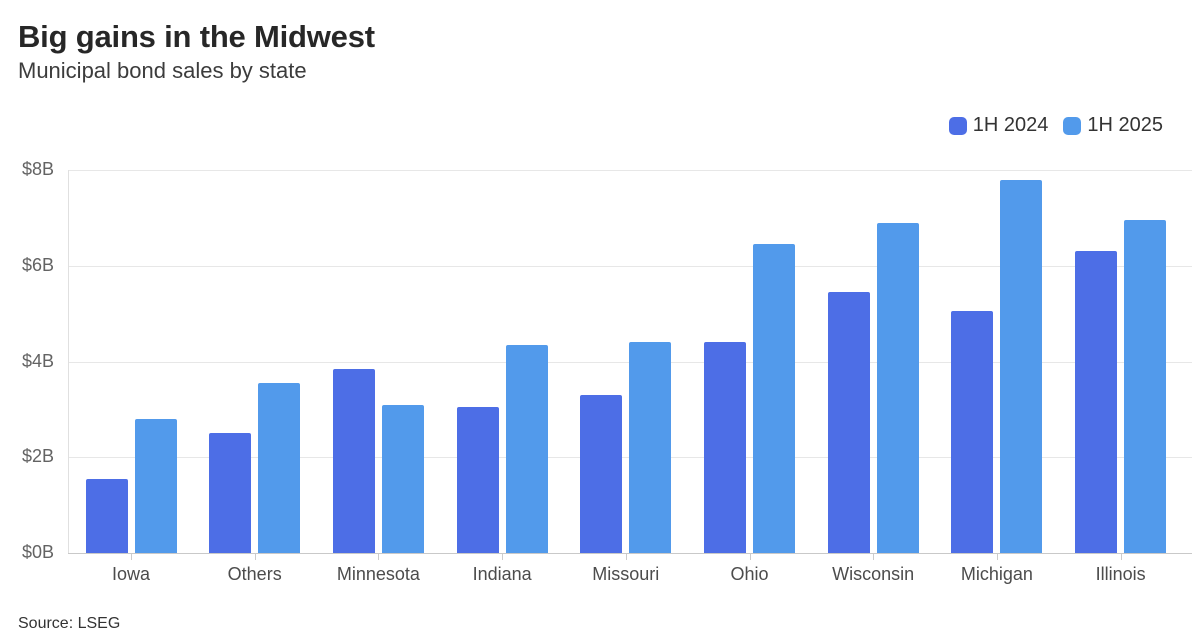  I want to click on legend-label-1h-2025: 1H 2025, so click(1125, 125).